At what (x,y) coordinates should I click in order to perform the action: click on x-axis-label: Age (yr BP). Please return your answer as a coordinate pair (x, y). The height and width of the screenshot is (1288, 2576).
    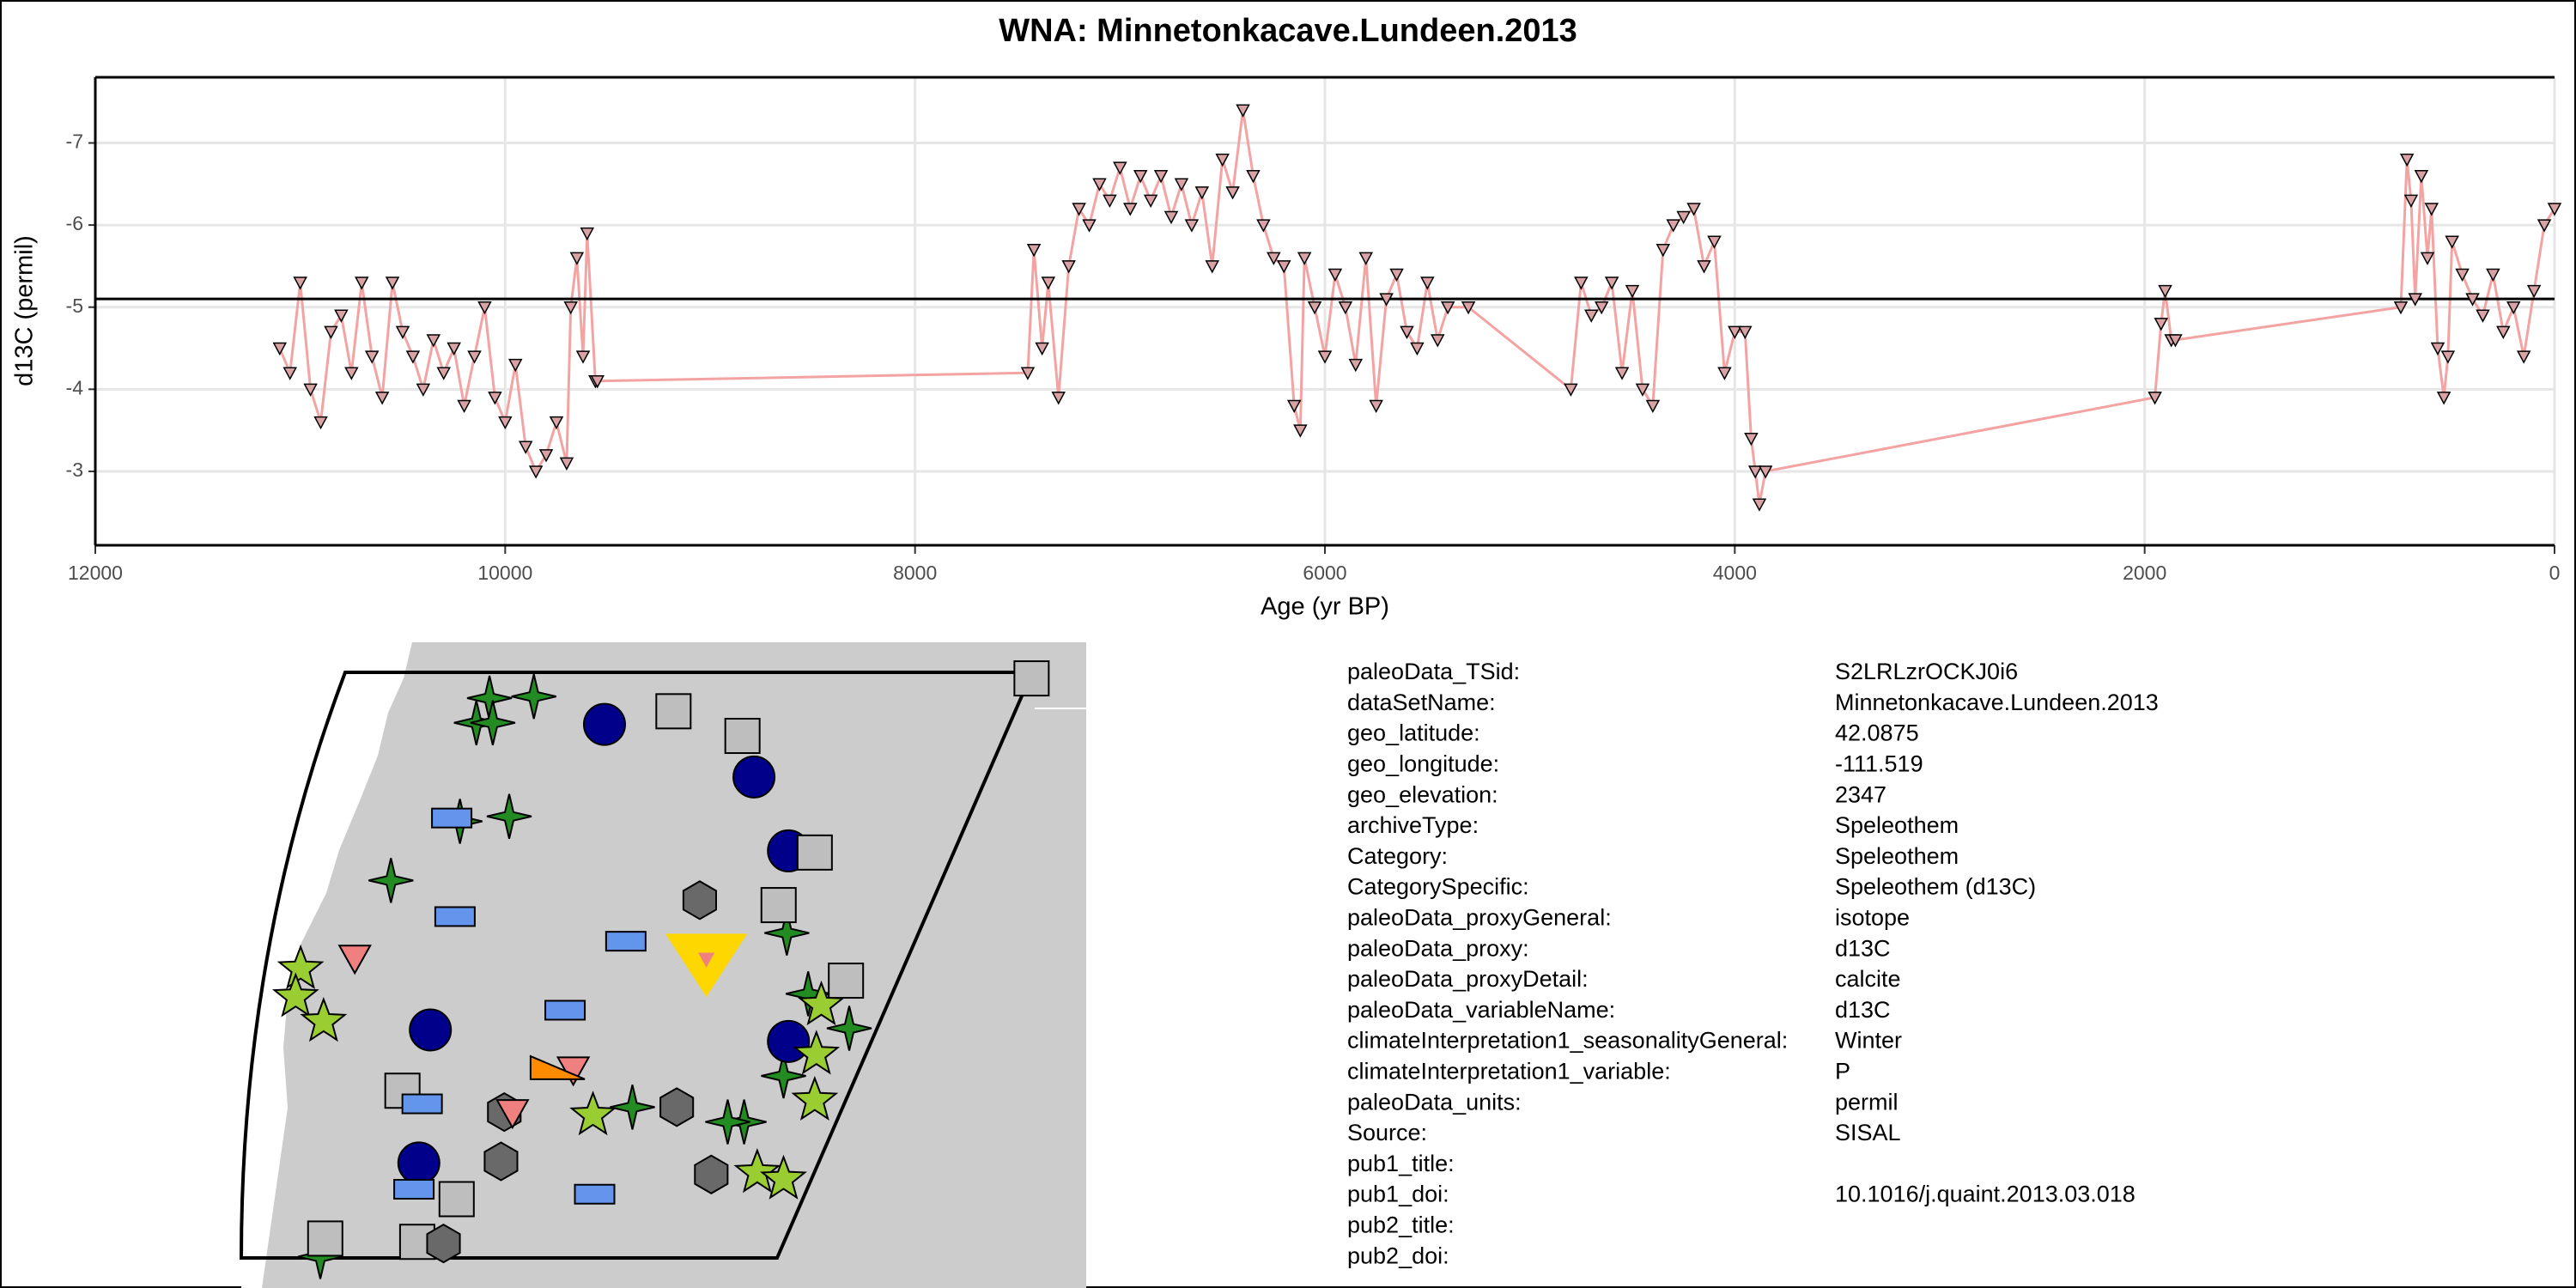
    Looking at the image, I should click on (1325, 607).